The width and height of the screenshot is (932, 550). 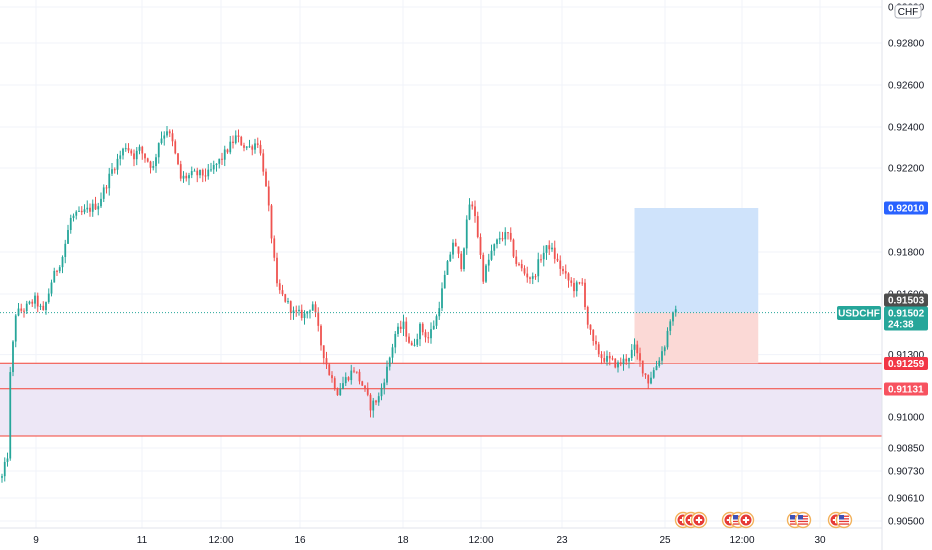 What do you see at coordinates (908, 11) in the screenshot?
I see `currency-badge: CHF` at bounding box center [908, 11].